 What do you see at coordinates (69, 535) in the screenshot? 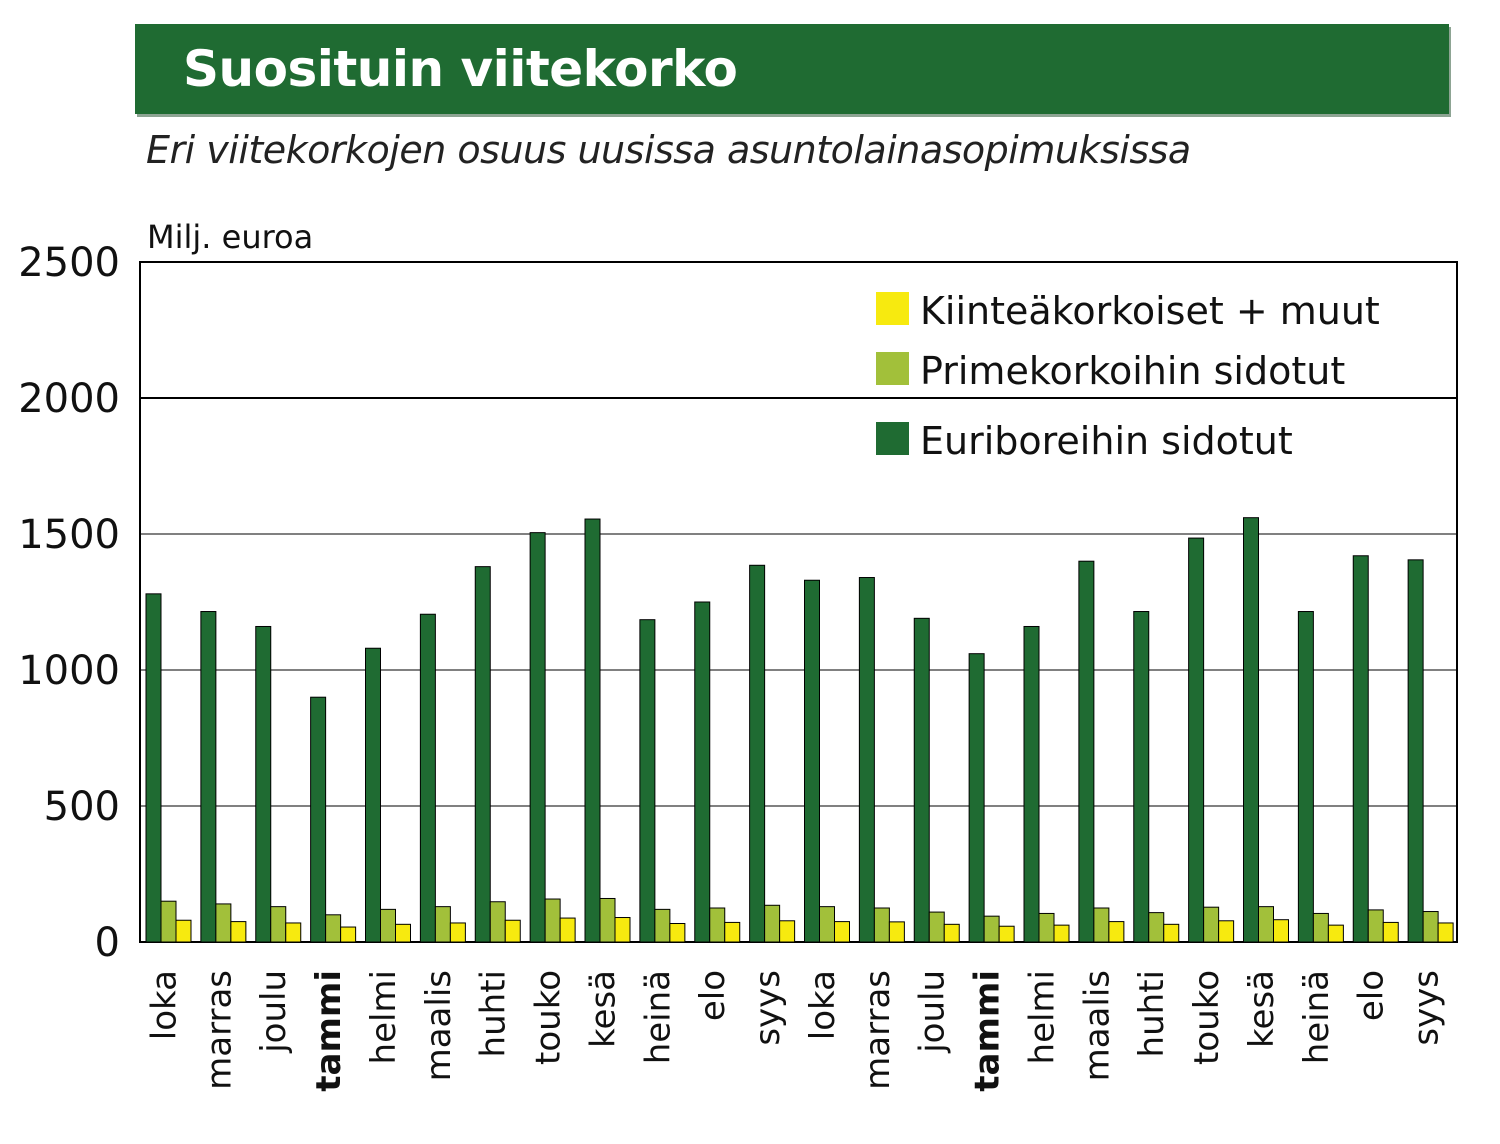
I see `y-tick-label: 1500` at bounding box center [69, 535].